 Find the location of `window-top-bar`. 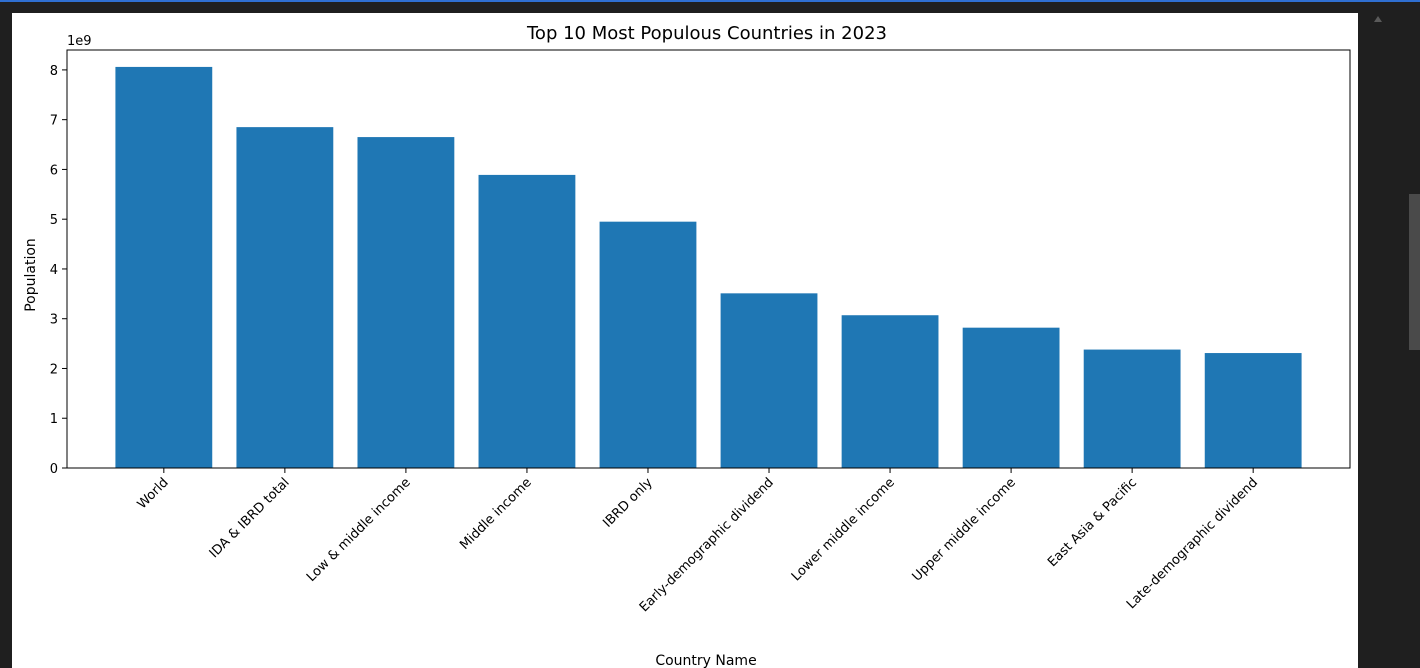

window-top-bar is located at coordinates (710, 7).